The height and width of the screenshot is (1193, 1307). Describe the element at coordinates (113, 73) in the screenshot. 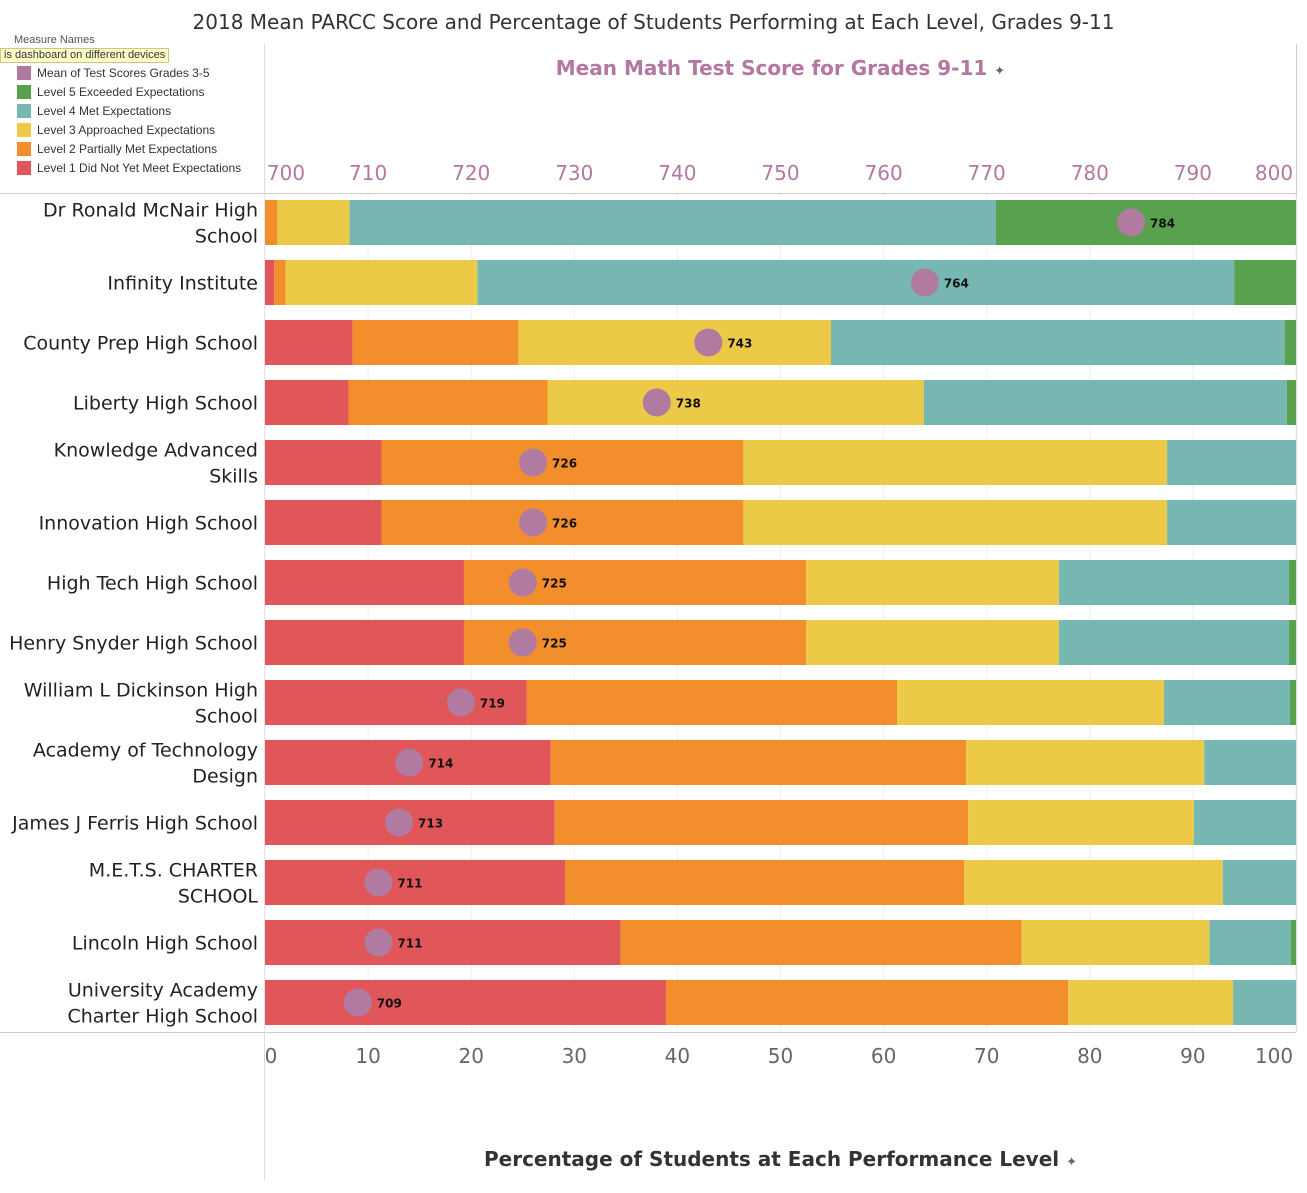

I see `legend-item: Mean of Test Scores Grades 3-5` at that location.